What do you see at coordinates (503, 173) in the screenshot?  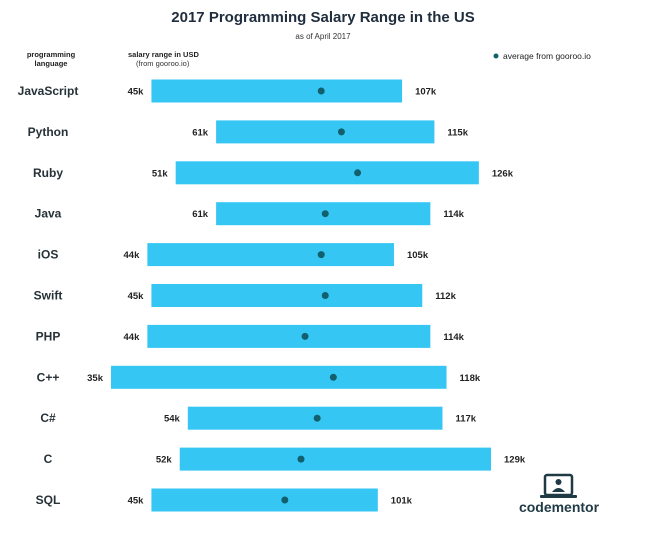 I see `max-label: 126k` at bounding box center [503, 173].